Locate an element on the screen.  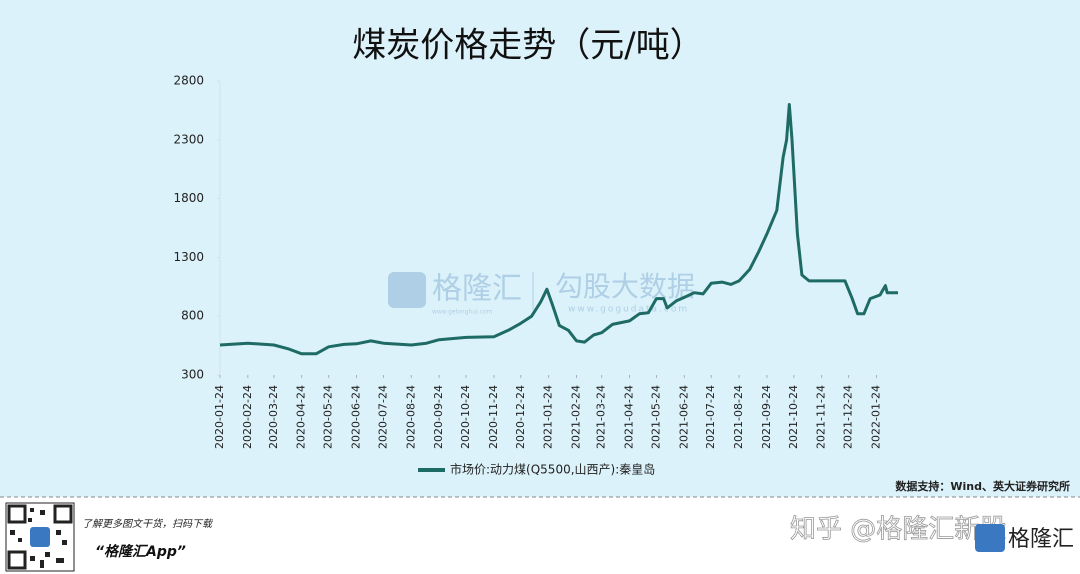
y-tick-label: 300 is located at coordinates (192, 375).